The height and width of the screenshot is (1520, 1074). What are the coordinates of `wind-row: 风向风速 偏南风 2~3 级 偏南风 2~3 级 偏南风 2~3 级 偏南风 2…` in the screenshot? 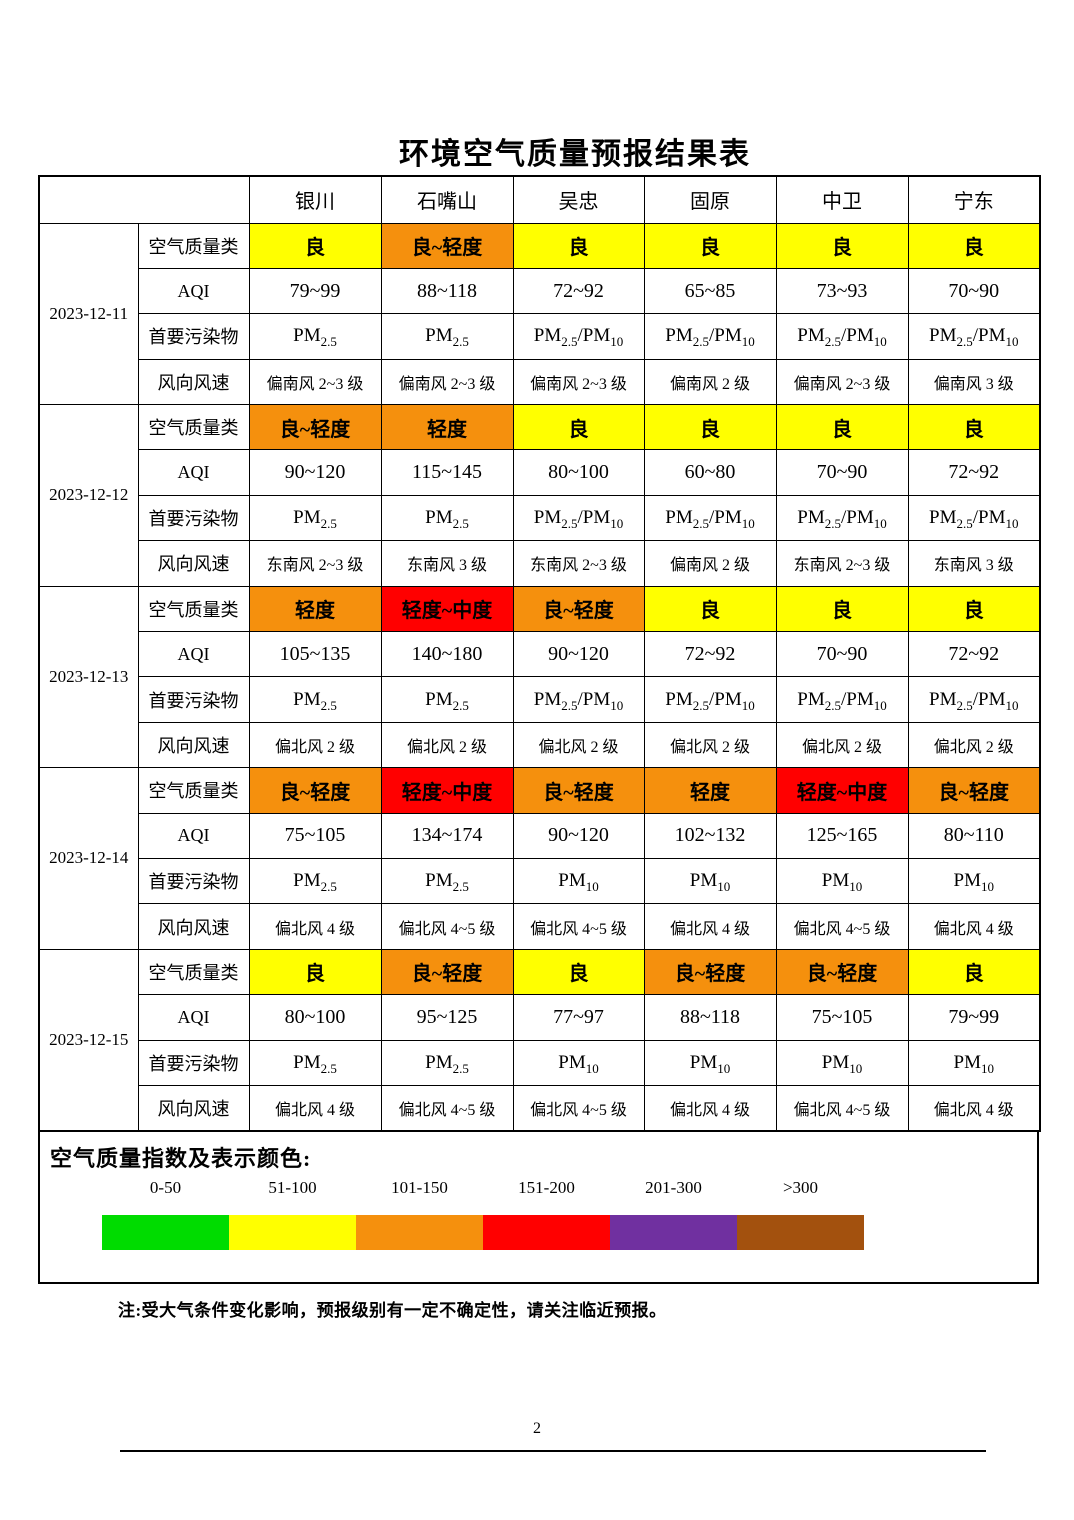 It's located at (540, 382).